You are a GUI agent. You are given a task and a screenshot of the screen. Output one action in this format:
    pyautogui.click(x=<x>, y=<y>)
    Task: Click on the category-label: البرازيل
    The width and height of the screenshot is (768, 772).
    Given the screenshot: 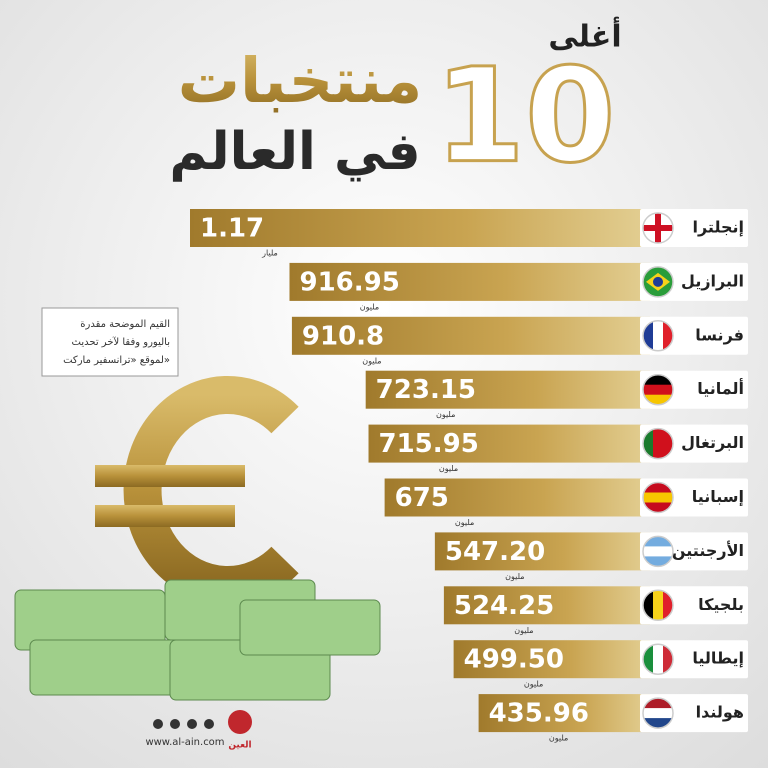 What is the action you would take?
    pyautogui.click(x=712, y=280)
    